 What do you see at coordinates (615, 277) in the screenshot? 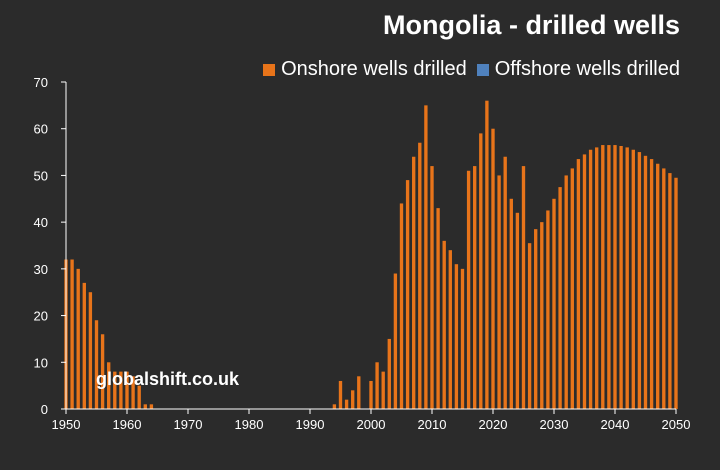
I see `bar-onshore-2040` at bounding box center [615, 277].